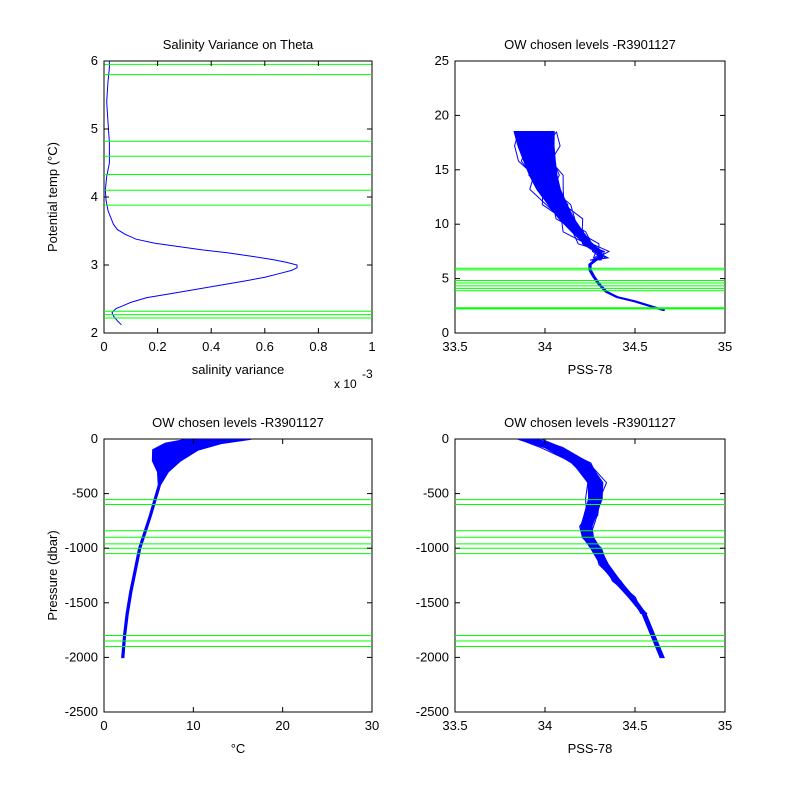 The image size is (800, 800). I want to click on x-axis-label: °C, so click(238, 748).